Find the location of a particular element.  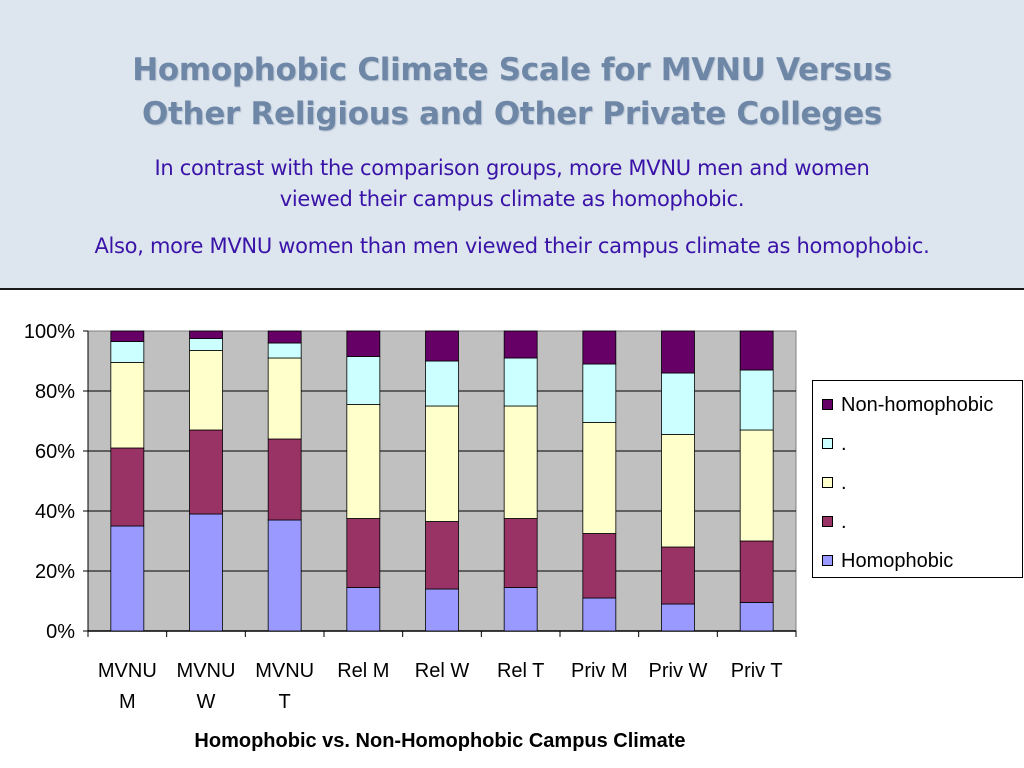

y-tick-label: 100% is located at coordinates (49, 332).